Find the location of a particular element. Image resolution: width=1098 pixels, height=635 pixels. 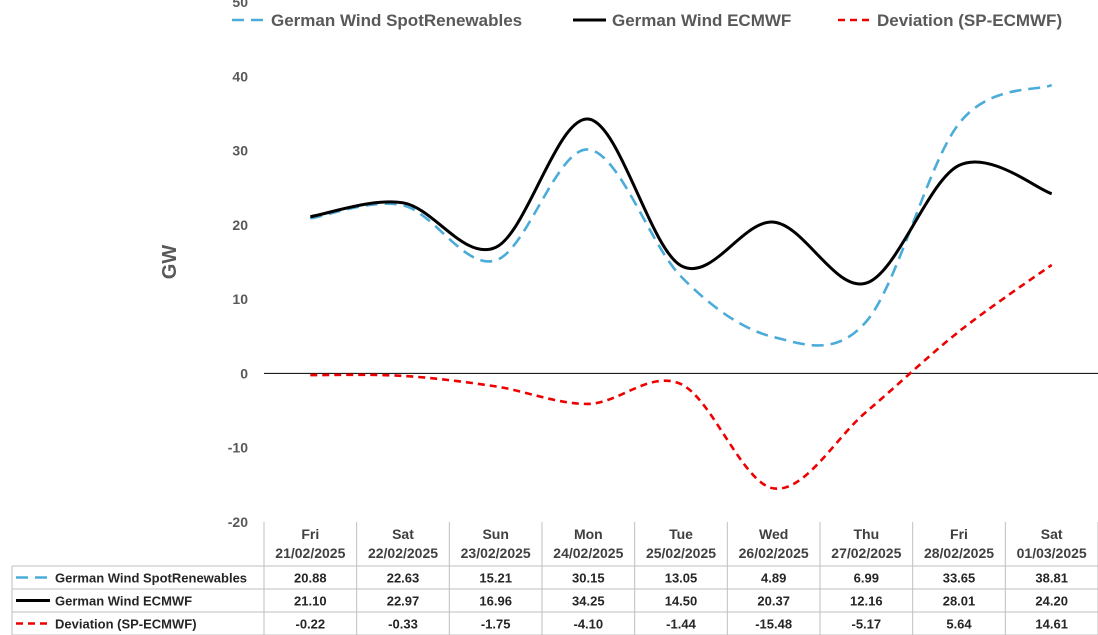

legend-label-deviation-sp-ecmwf: Deviation (SP-ECMWF) is located at coordinates (969, 20).